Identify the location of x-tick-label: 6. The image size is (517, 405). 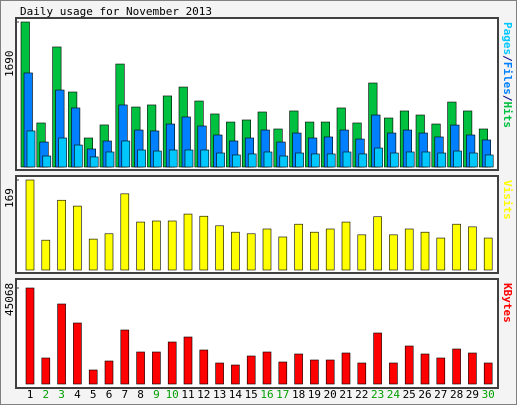
(109, 394).